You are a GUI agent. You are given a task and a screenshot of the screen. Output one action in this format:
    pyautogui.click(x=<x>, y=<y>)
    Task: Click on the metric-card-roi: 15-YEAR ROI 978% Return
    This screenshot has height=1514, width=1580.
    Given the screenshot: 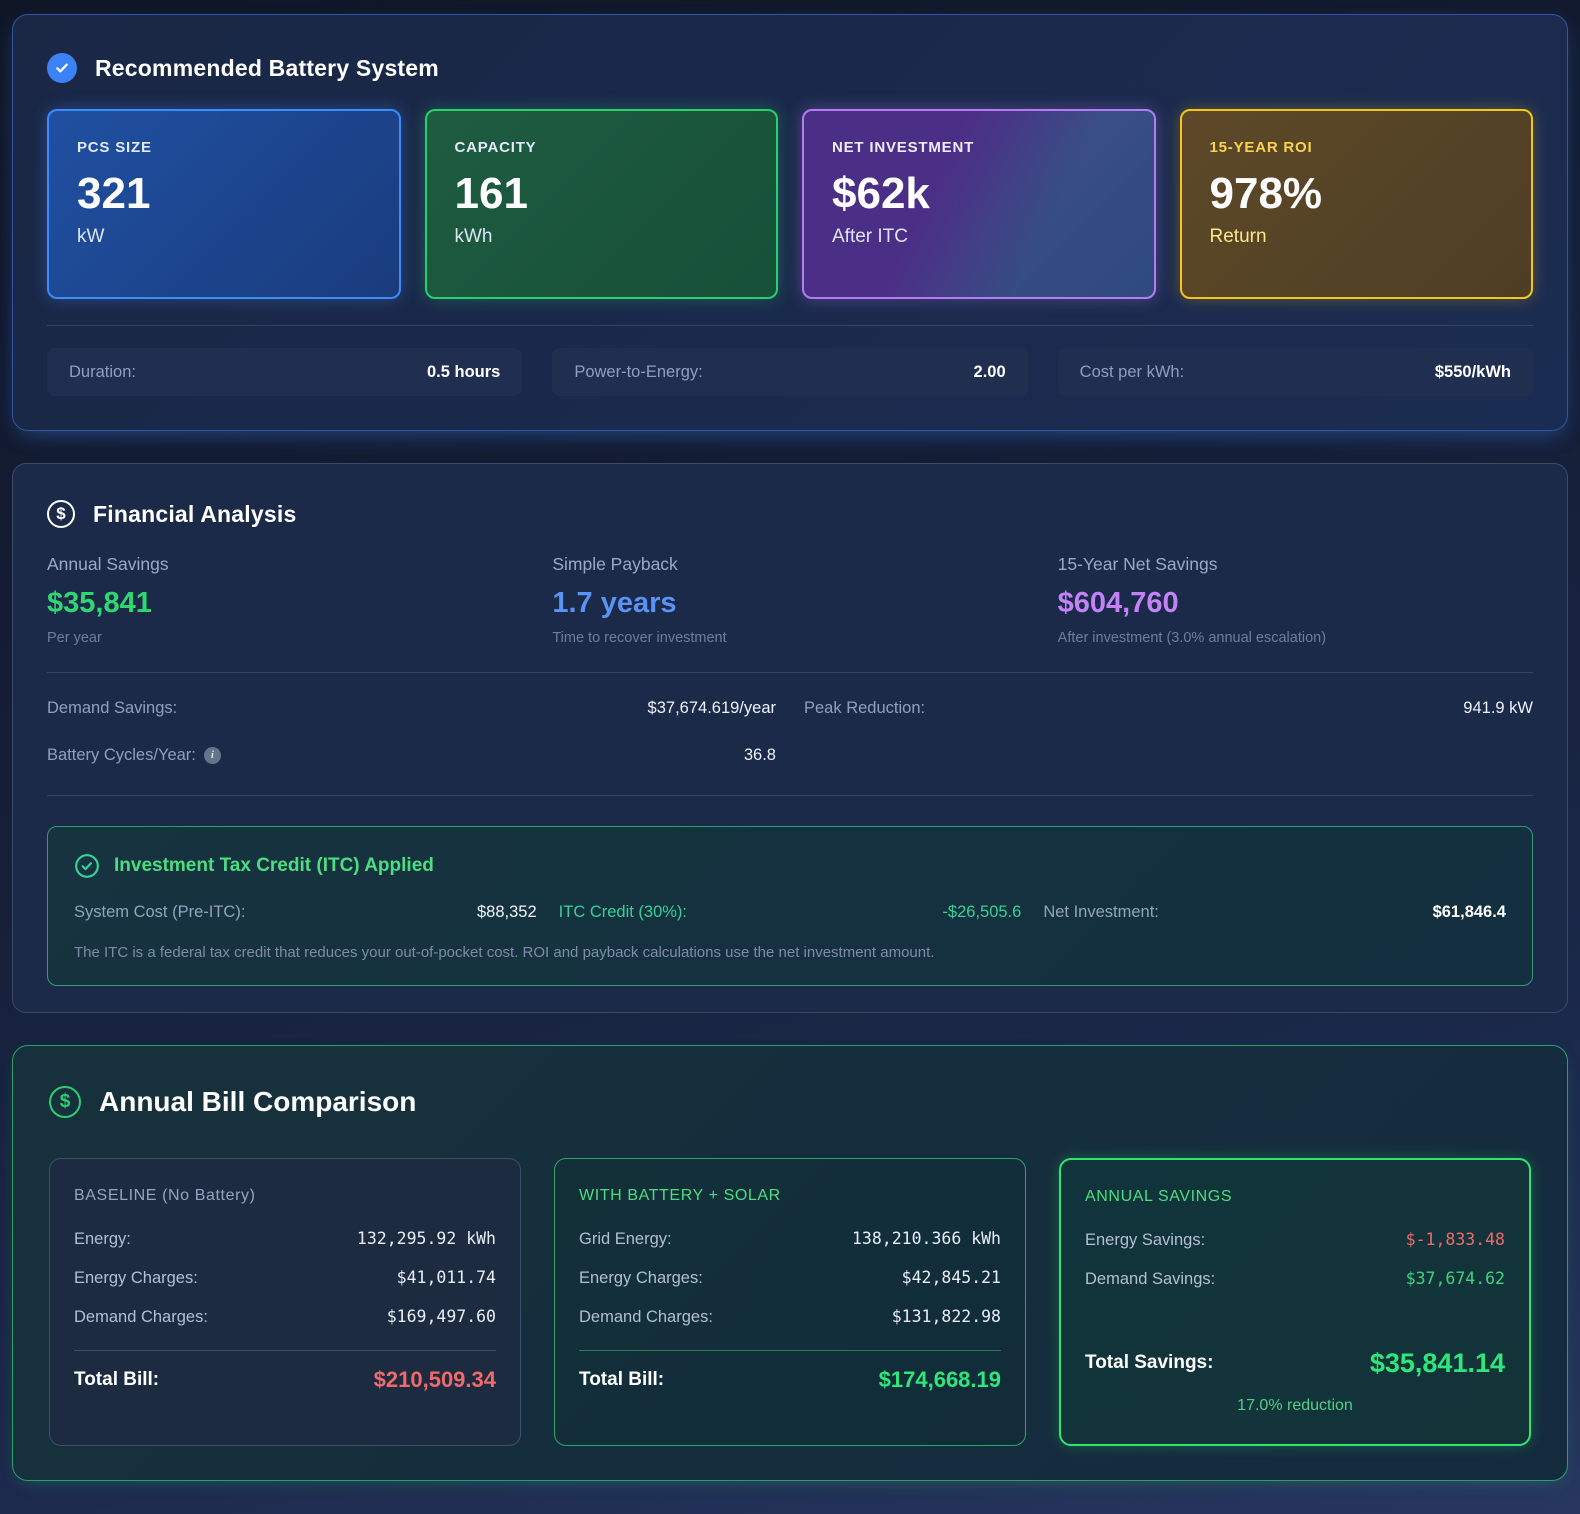 What is the action you would take?
    pyautogui.click(x=1356, y=204)
    